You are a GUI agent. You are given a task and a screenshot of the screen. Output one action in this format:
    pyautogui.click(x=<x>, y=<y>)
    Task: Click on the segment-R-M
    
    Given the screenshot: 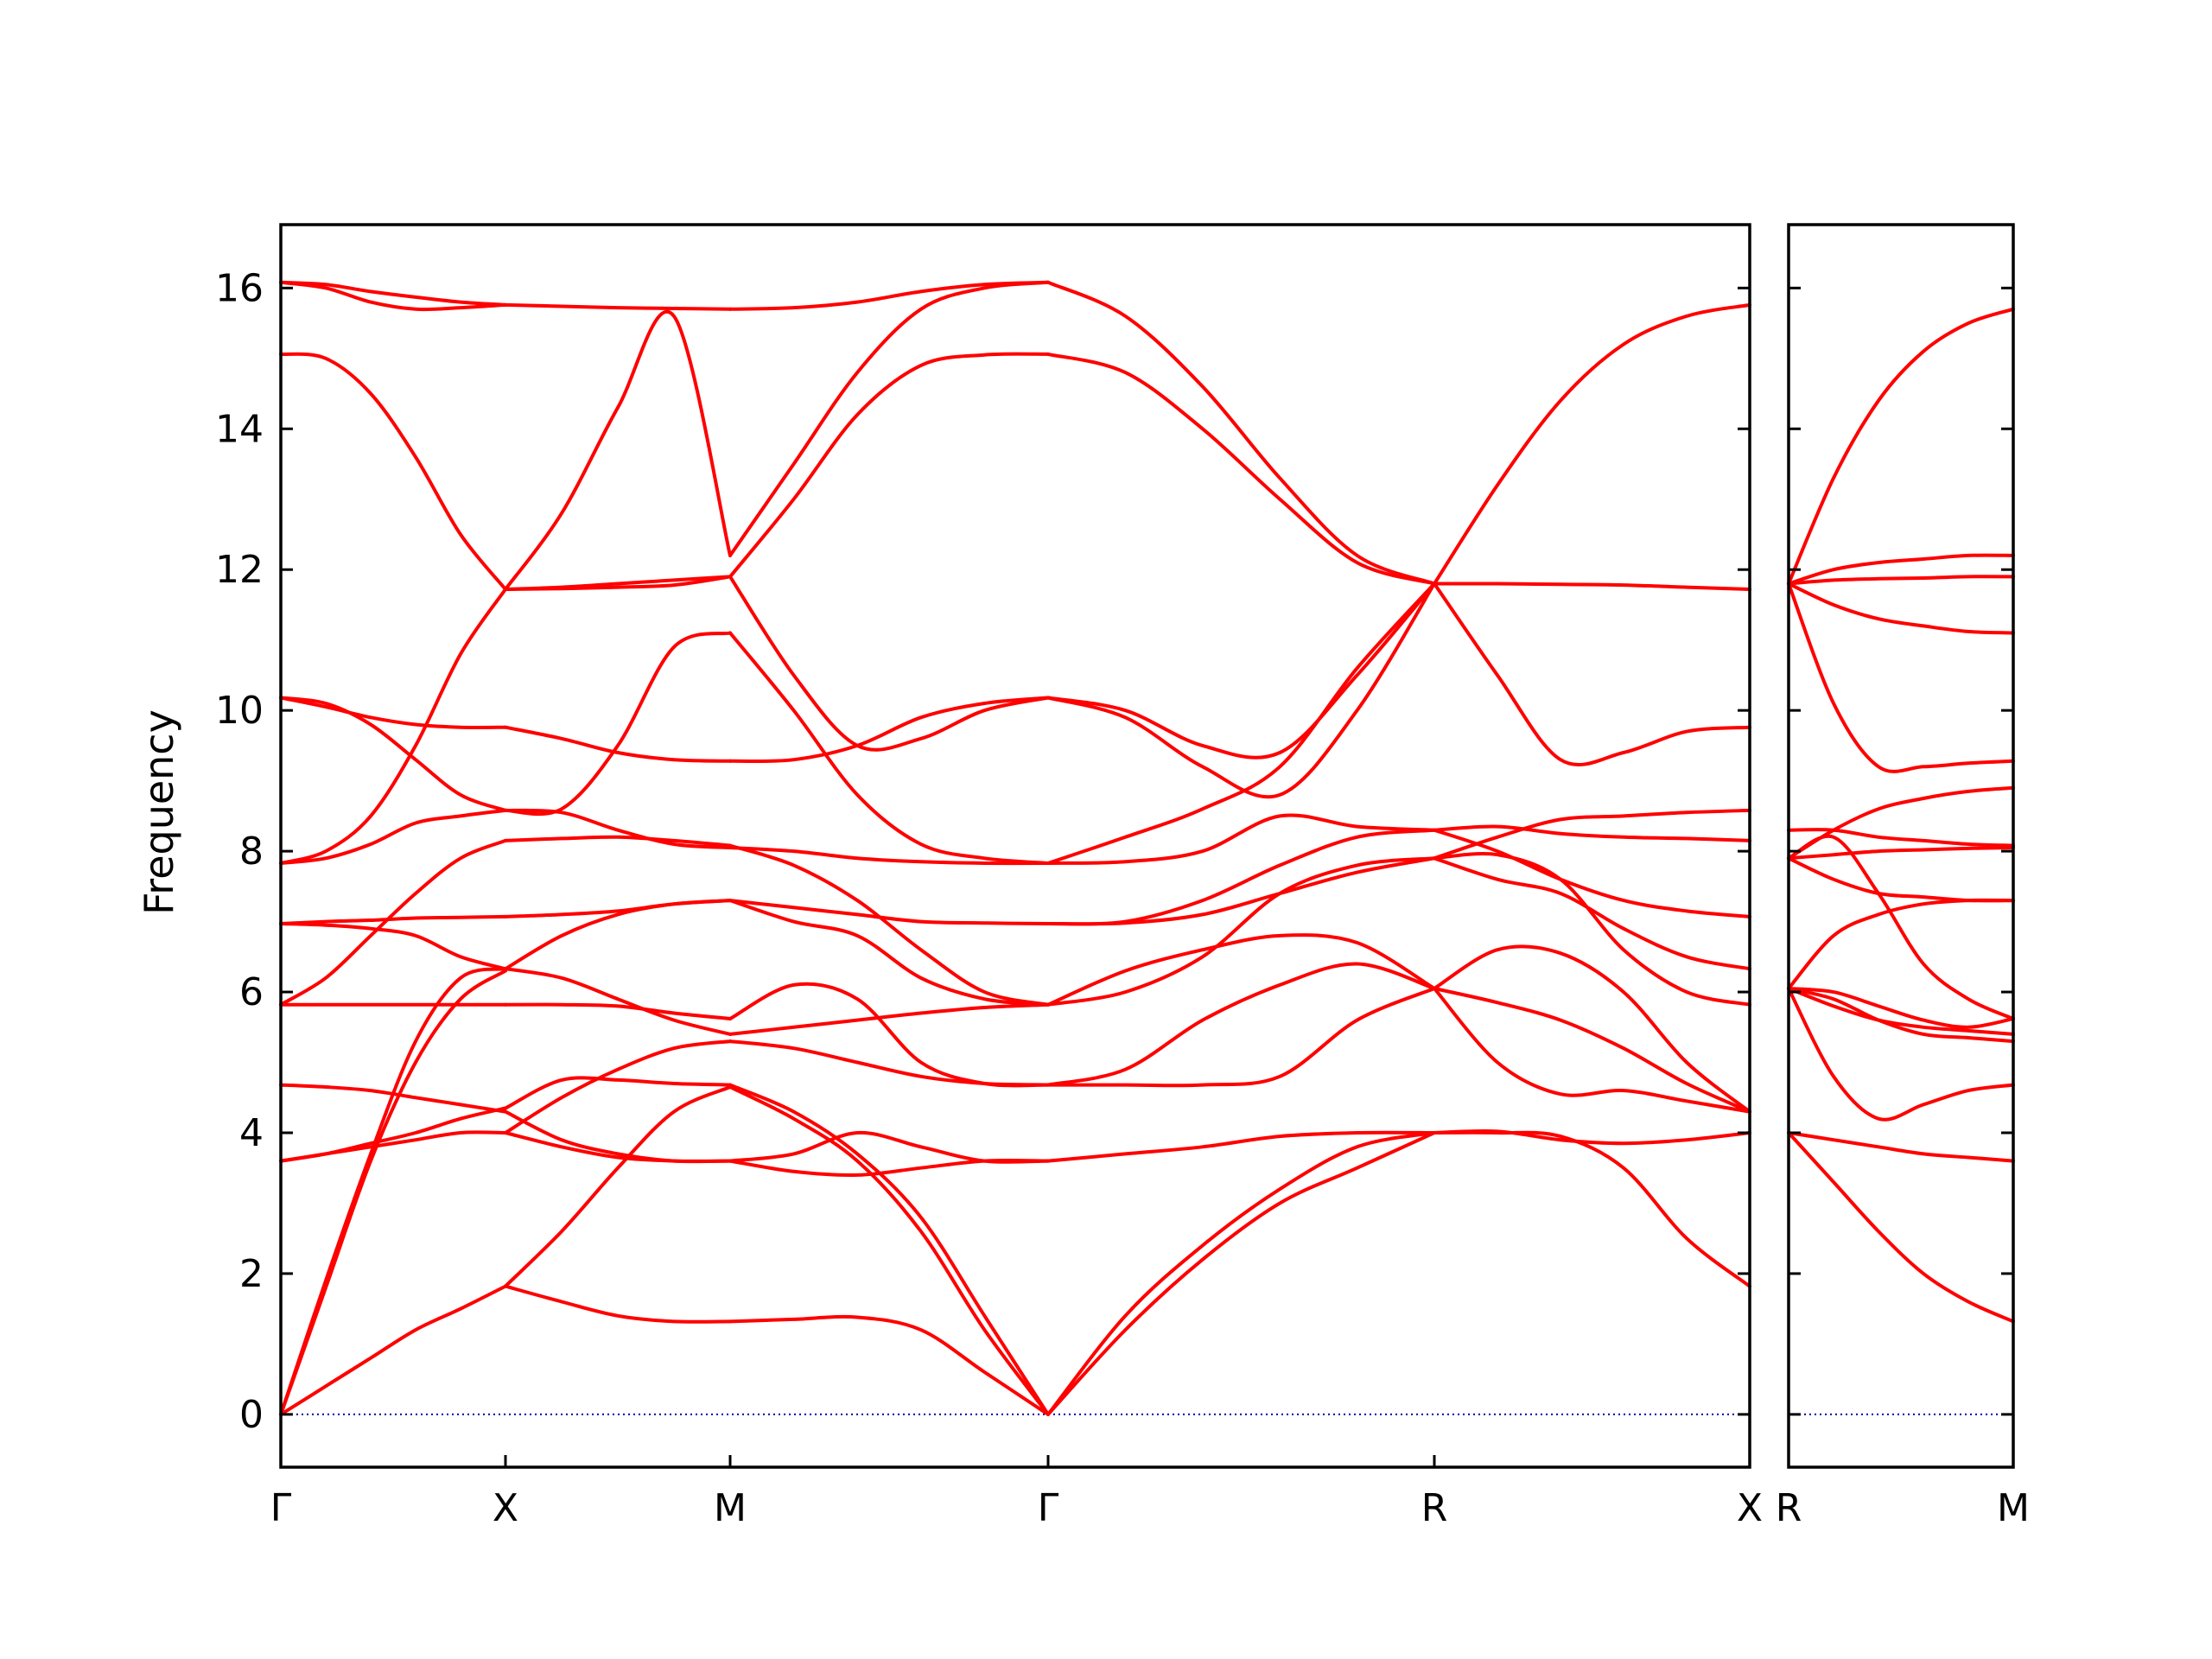 What is the action you would take?
    pyautogui.click(x=1901, y=815)
    